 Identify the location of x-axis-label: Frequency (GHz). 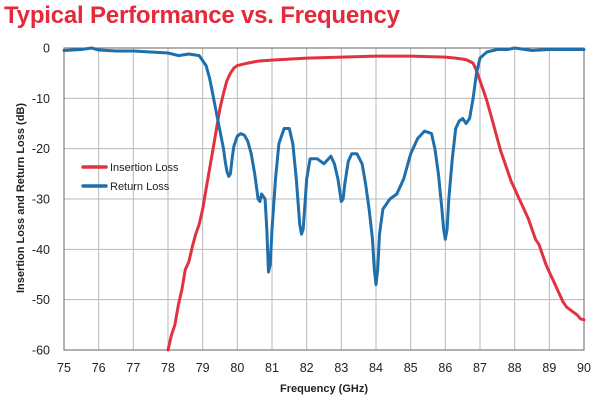
(324, 389).